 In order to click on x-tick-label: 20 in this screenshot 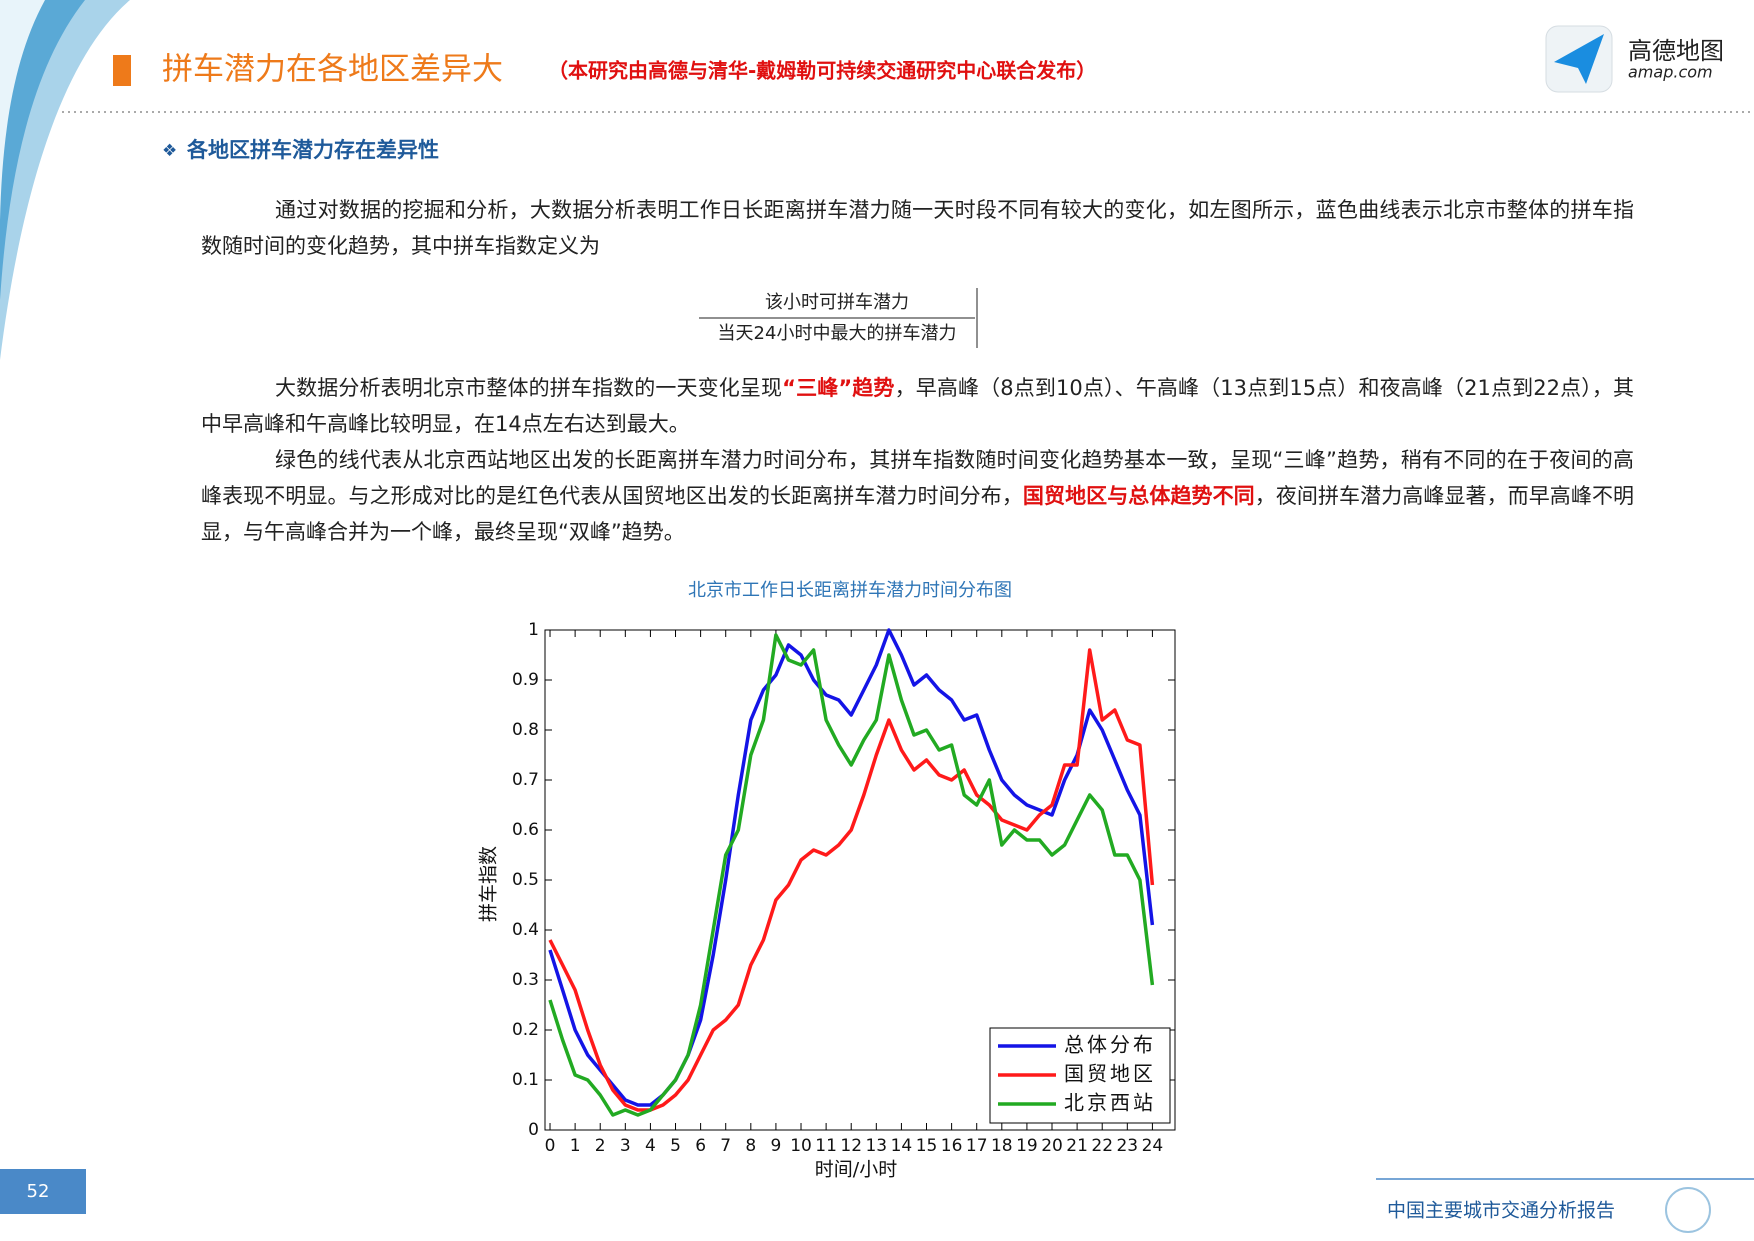, I will do `click(1052, 1146)`.